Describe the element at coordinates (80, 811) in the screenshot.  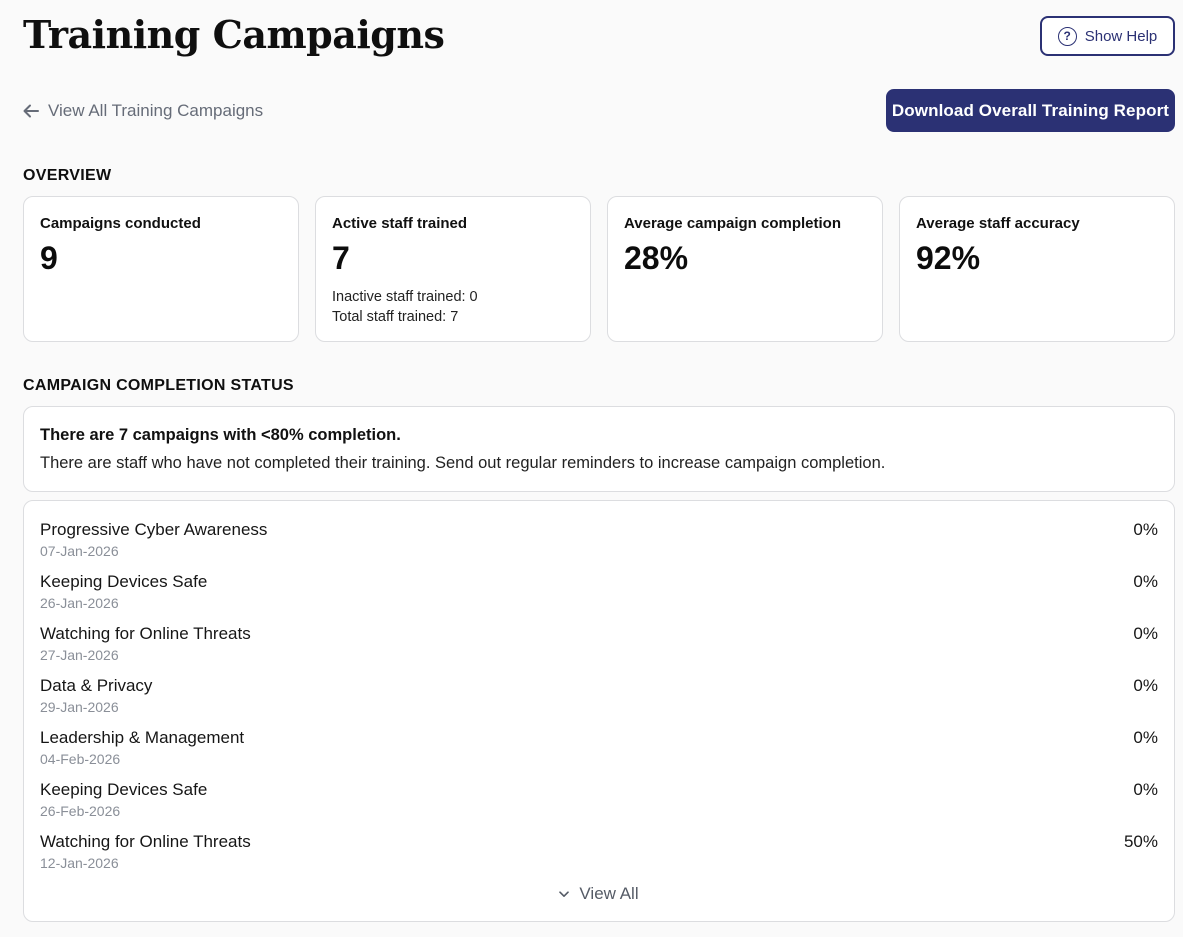
I see `campaign-date: 26-Feb-2026` at that location.